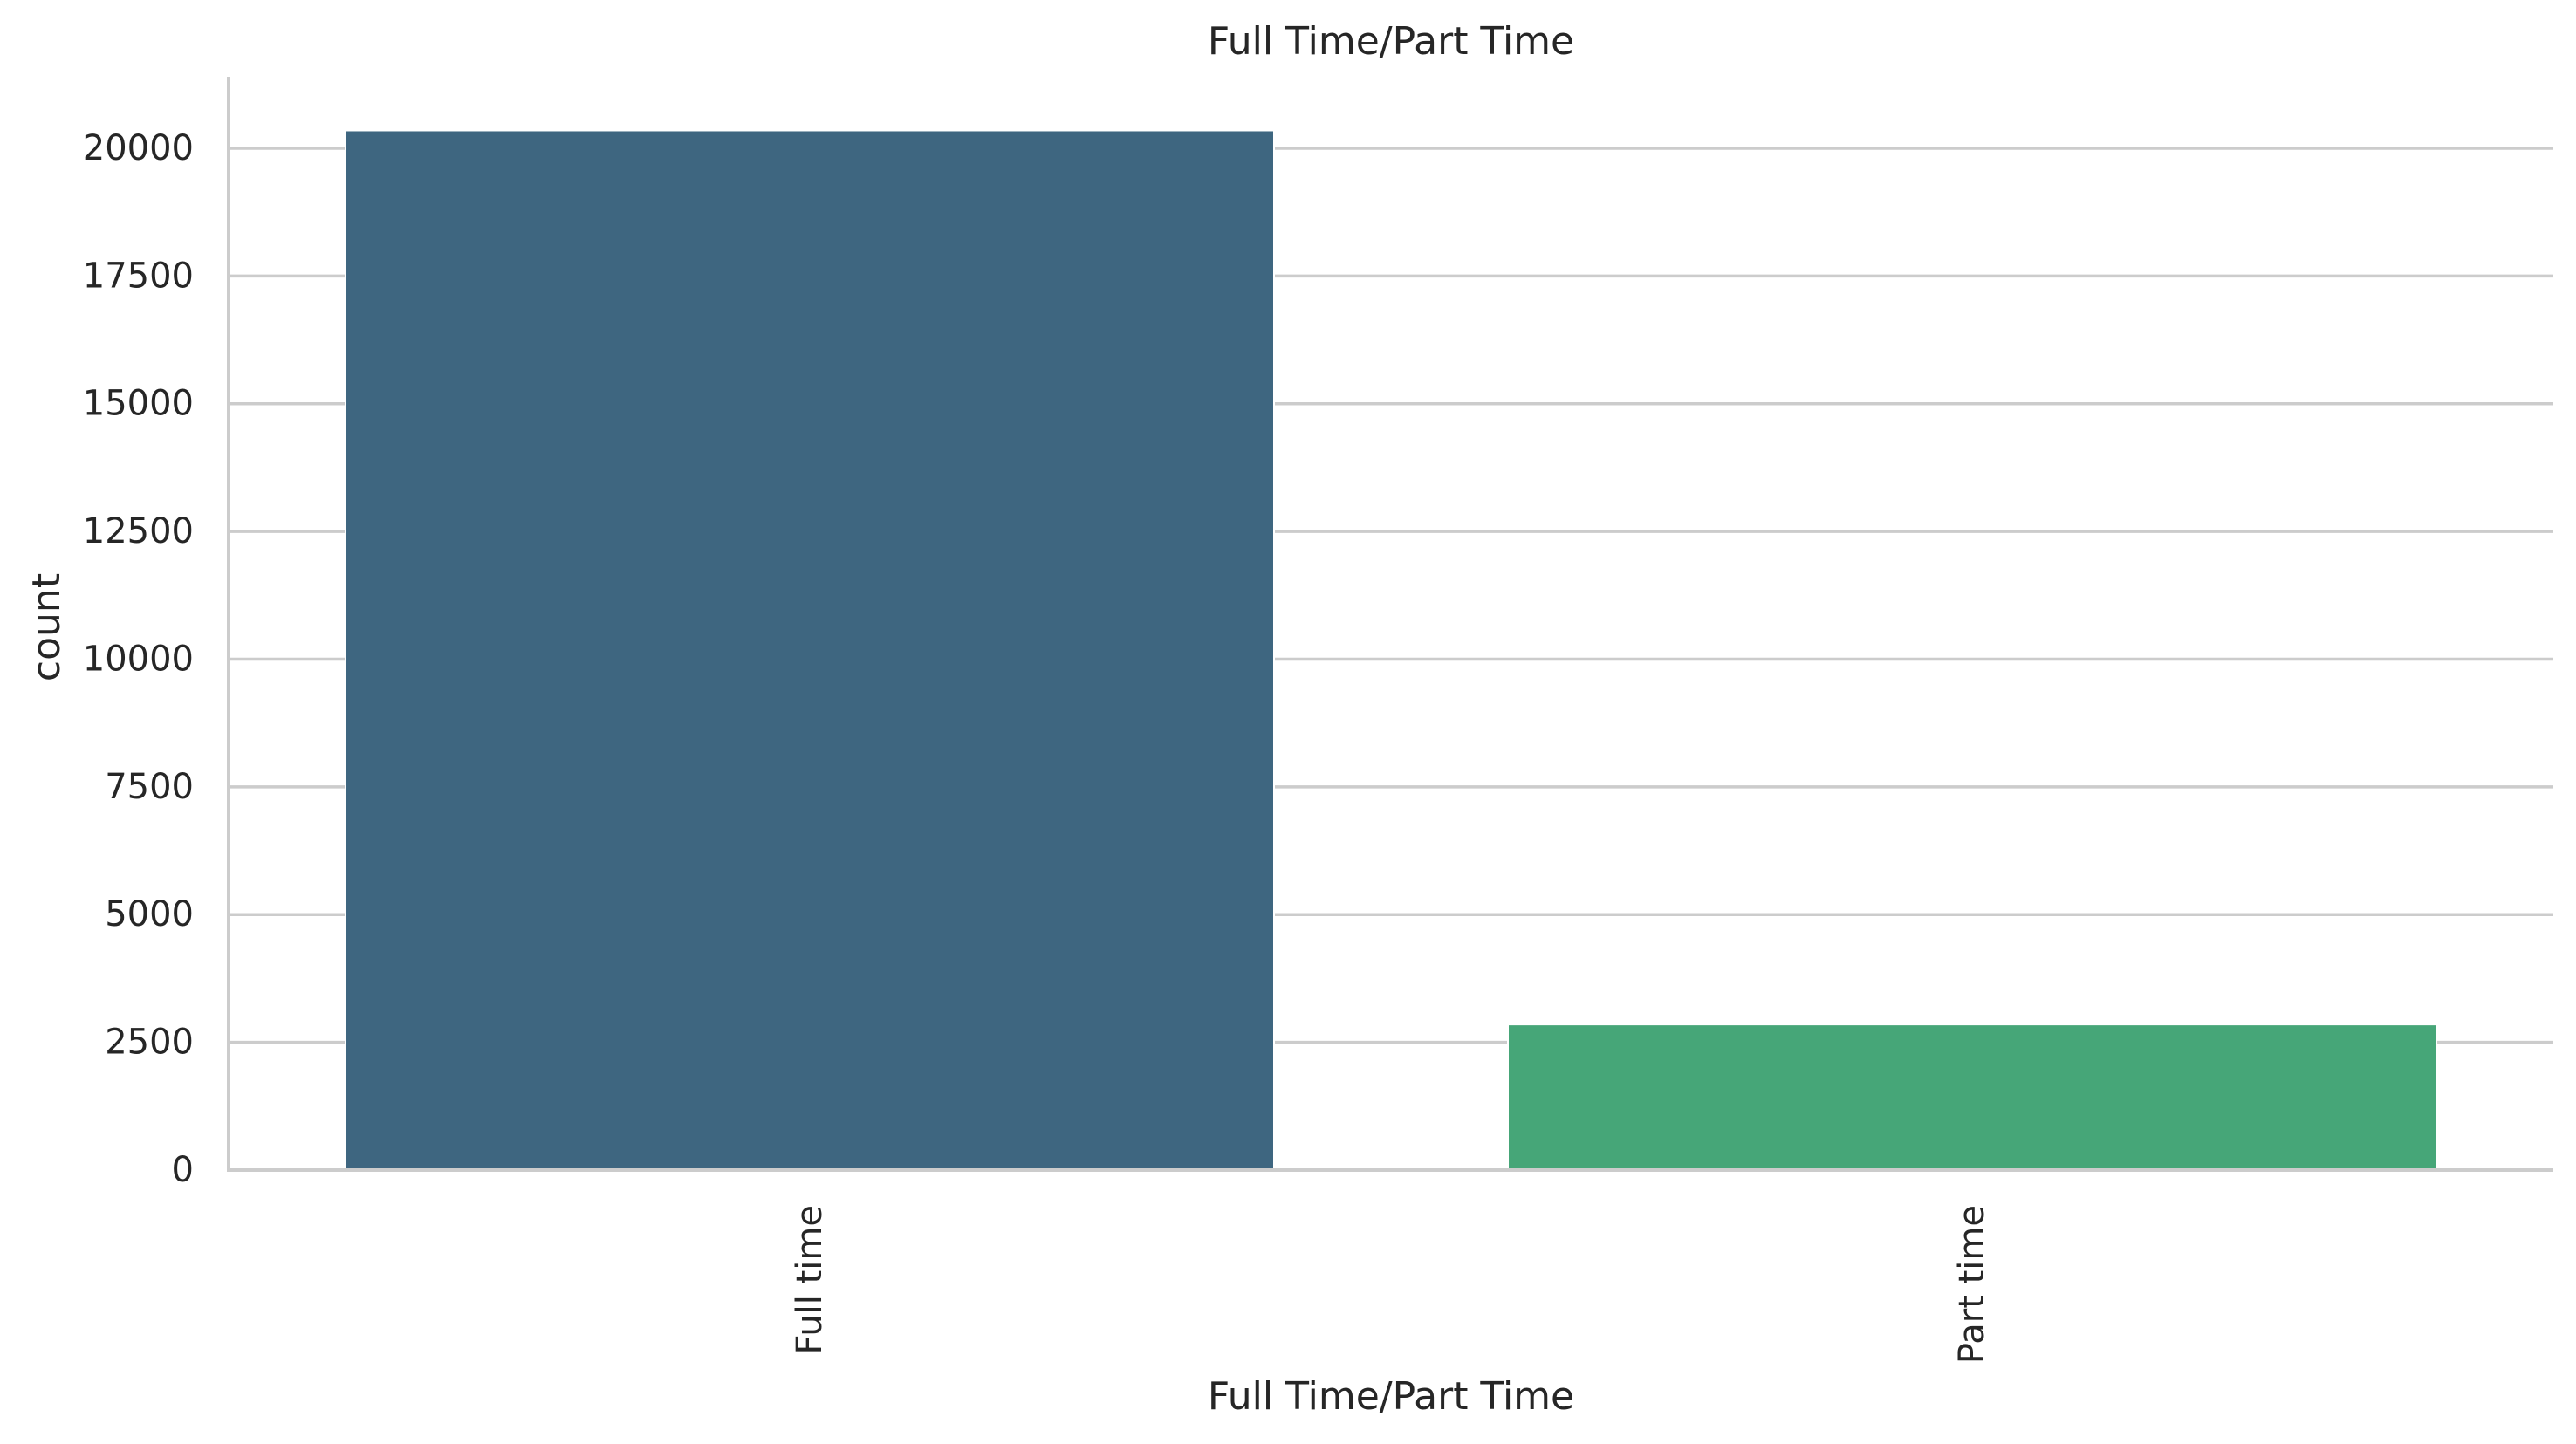 The height and width of the screenshot is (1444, 2576). Describe the element at coordinates (139, 404) in the screenshot. I see `y-tick-label: 15000` at that location.